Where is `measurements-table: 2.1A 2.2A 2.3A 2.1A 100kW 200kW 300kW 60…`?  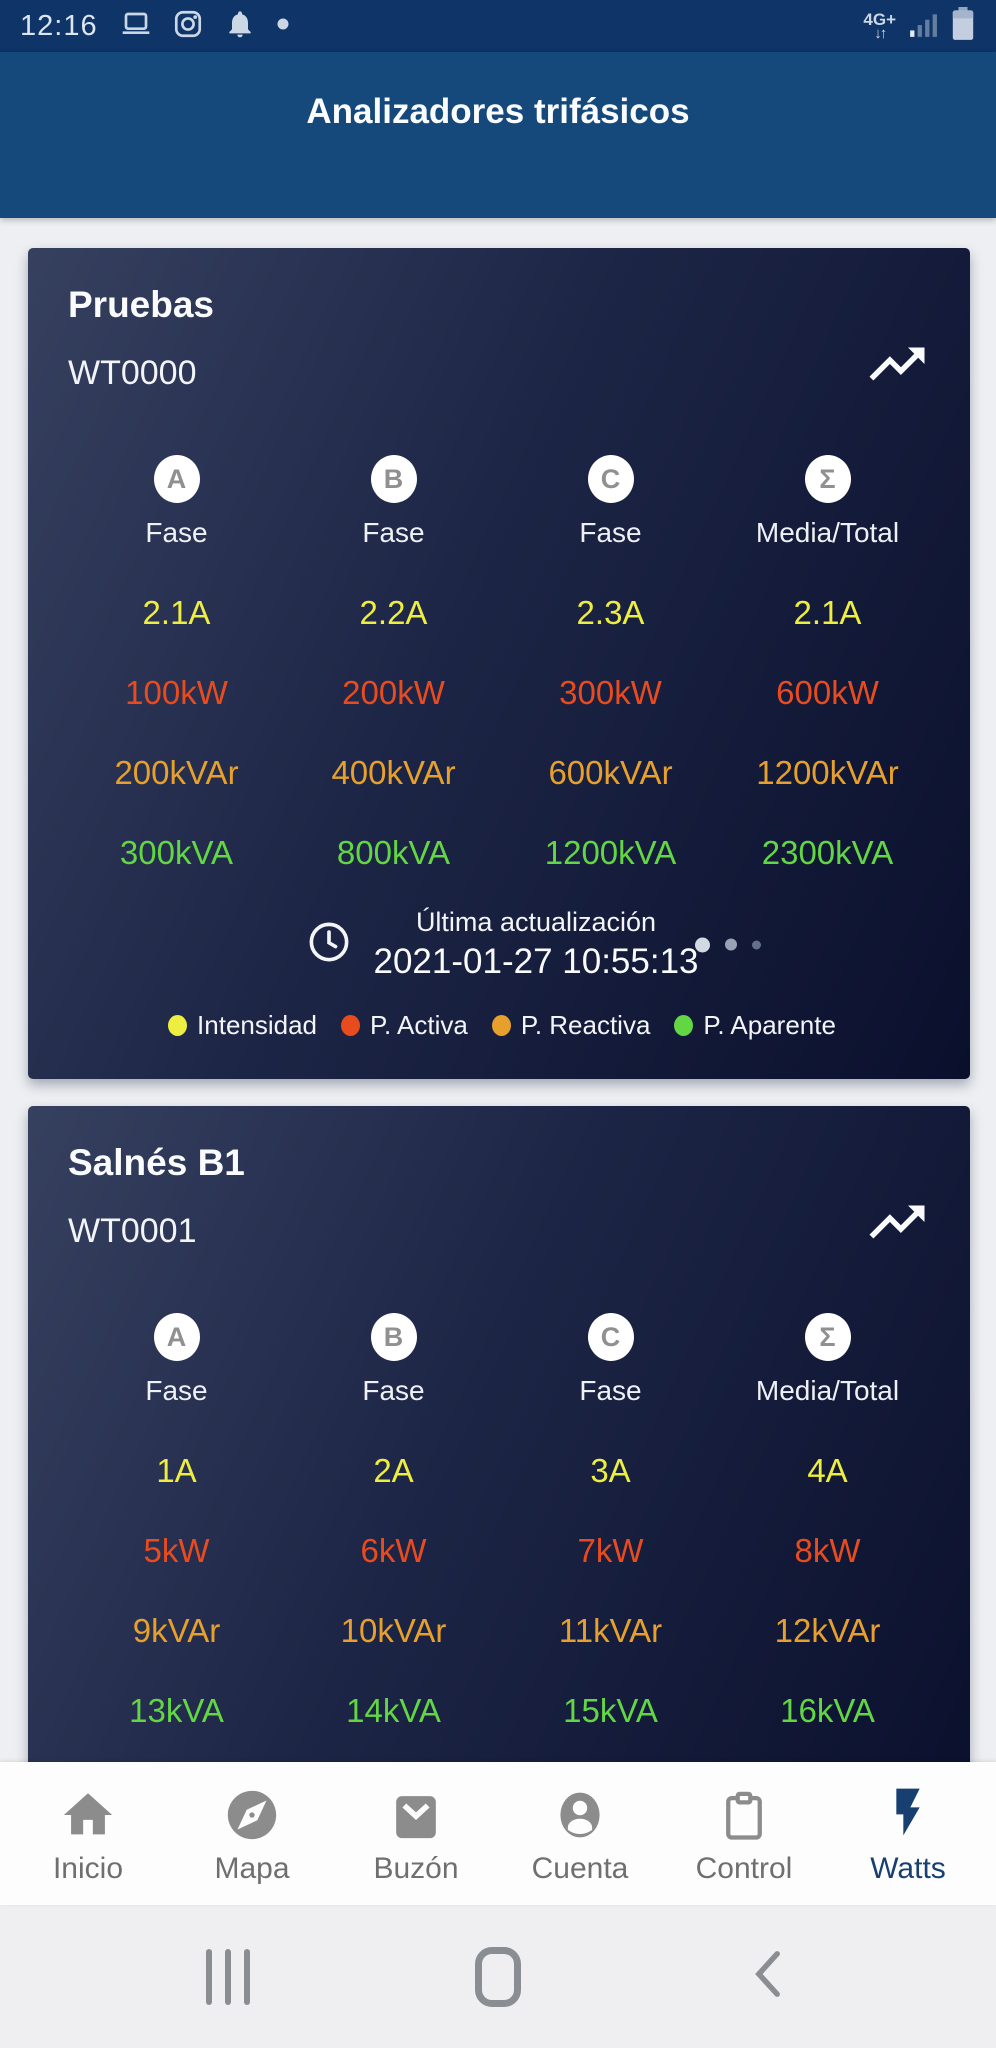 measurements-table: 2.1A 2.2A 2.3A 2.1A 100kW 200kW 300kW 60… is located at coordinates (502, 733).